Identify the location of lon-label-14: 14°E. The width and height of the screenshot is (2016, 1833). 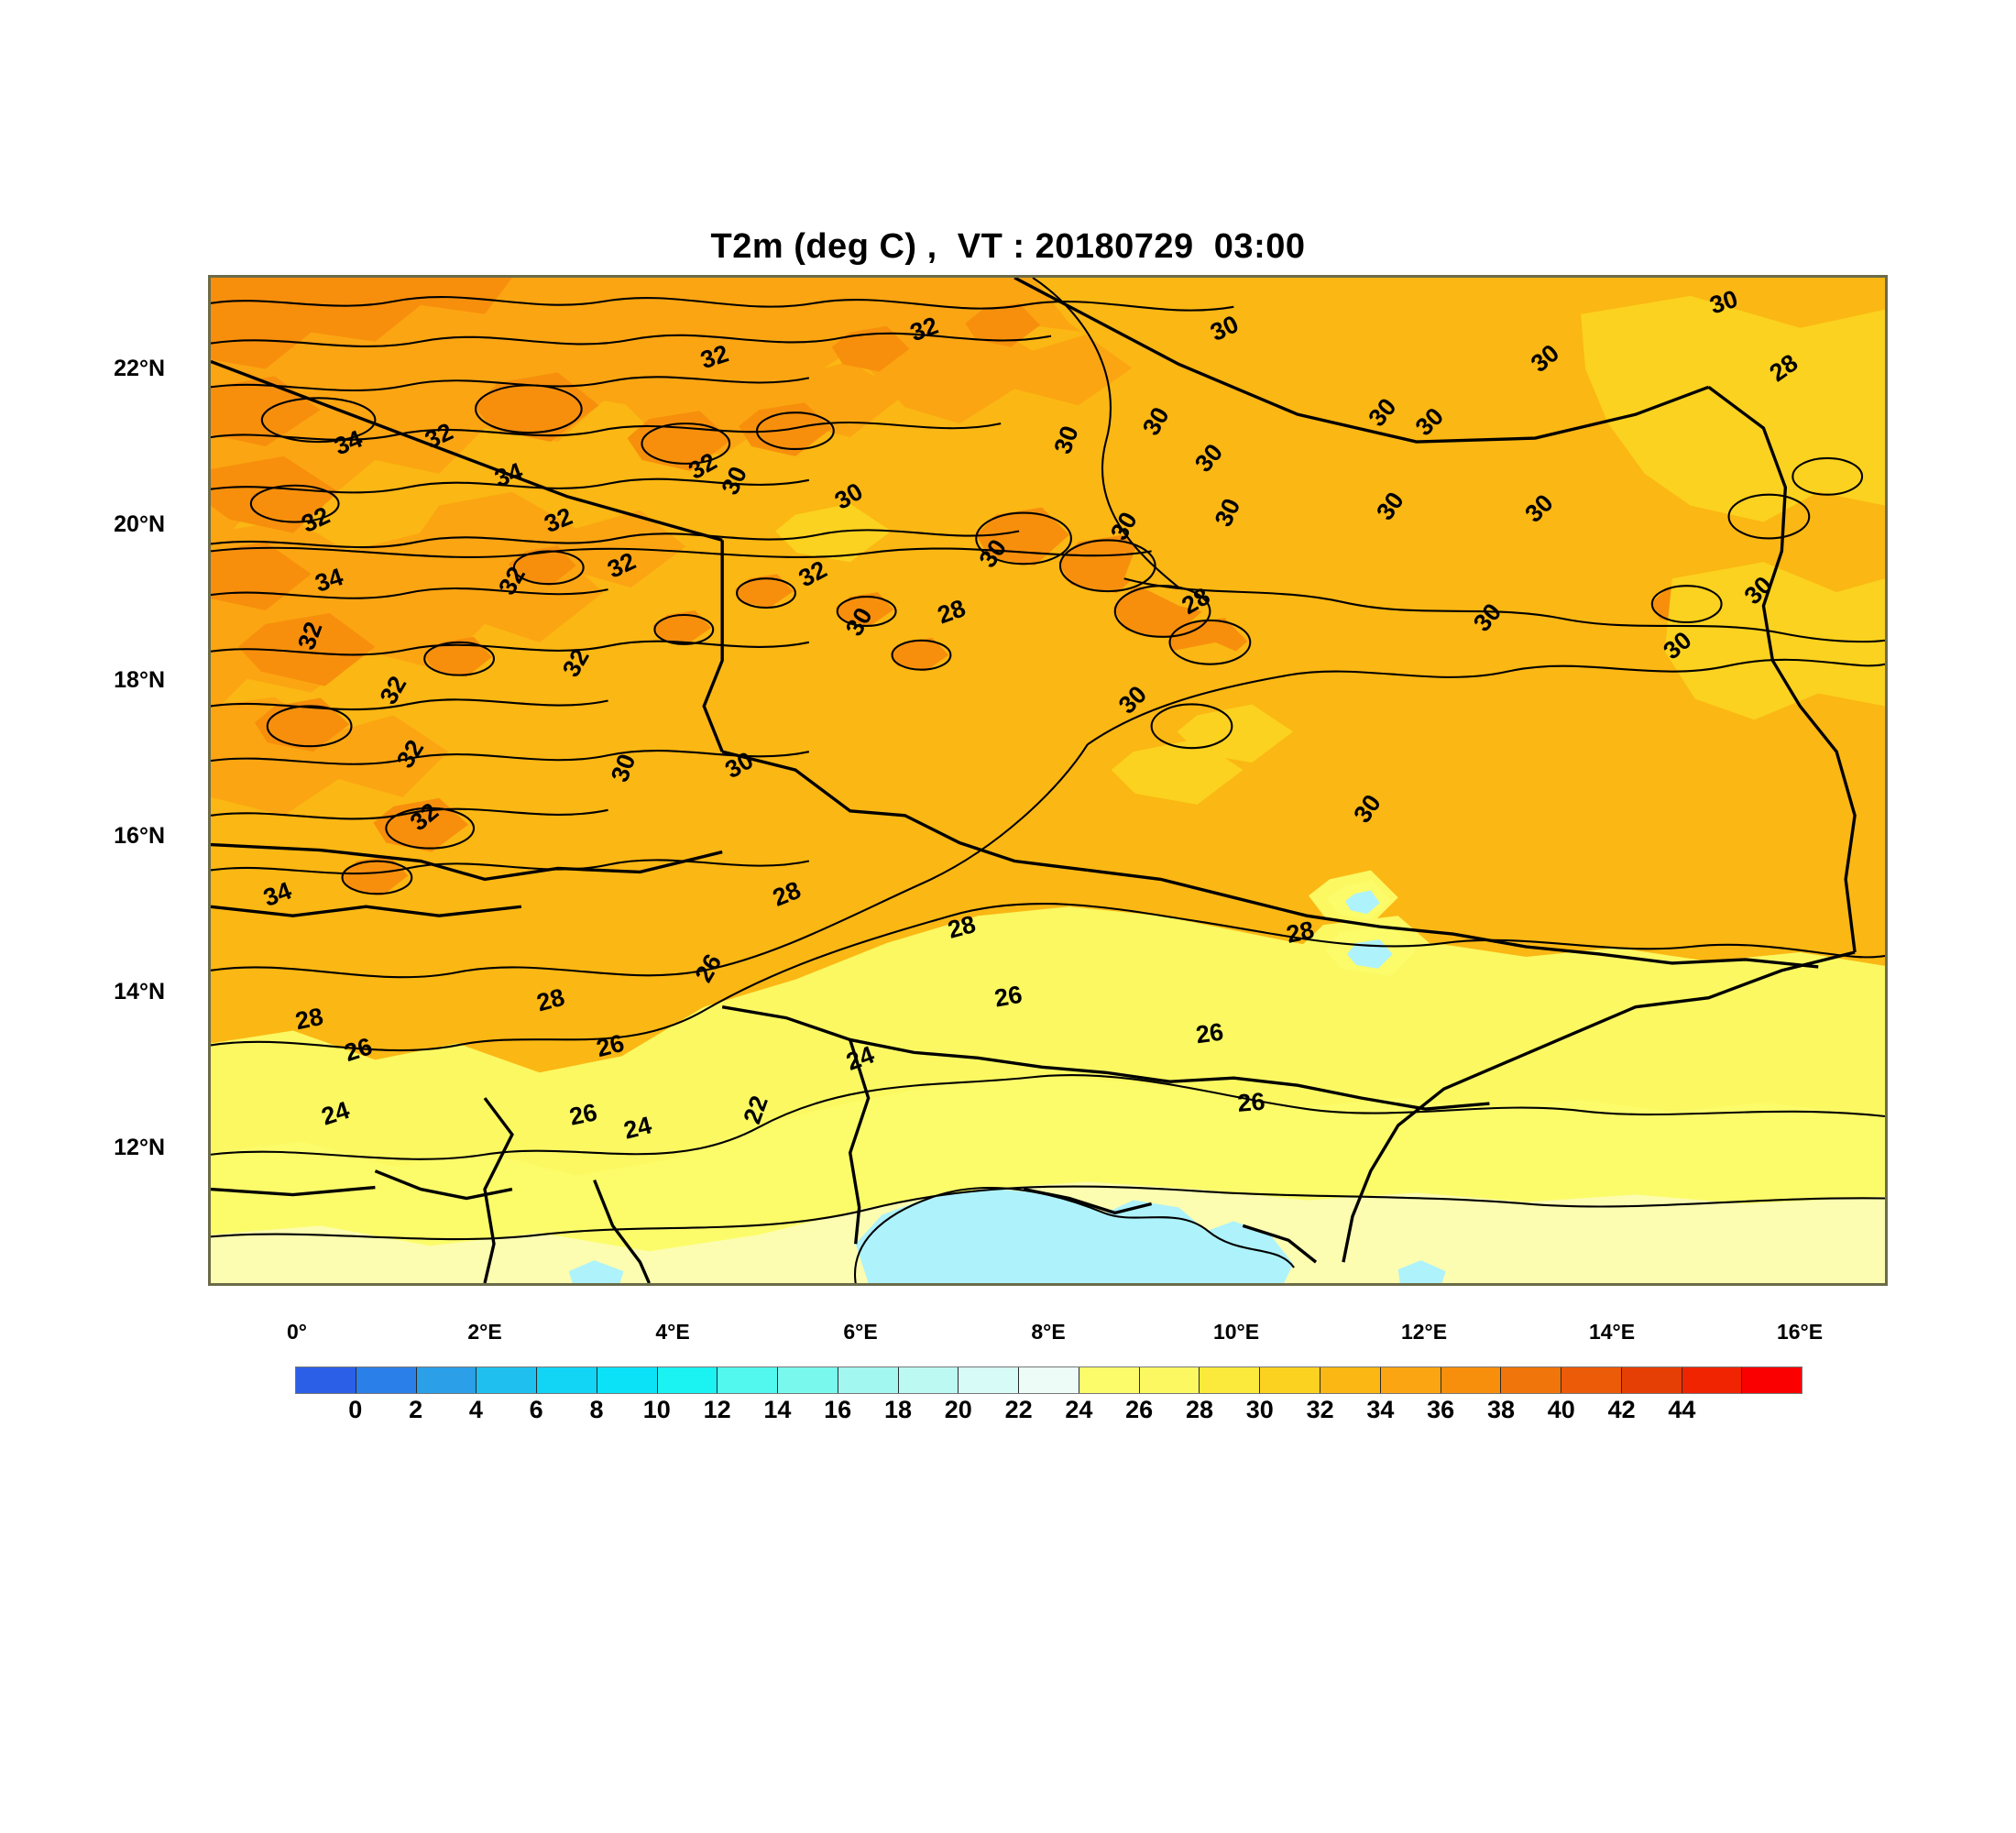
(1612, 1332).